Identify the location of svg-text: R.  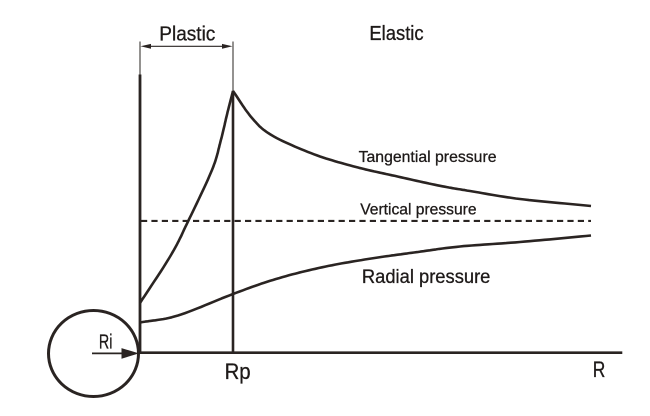
(599, 369).